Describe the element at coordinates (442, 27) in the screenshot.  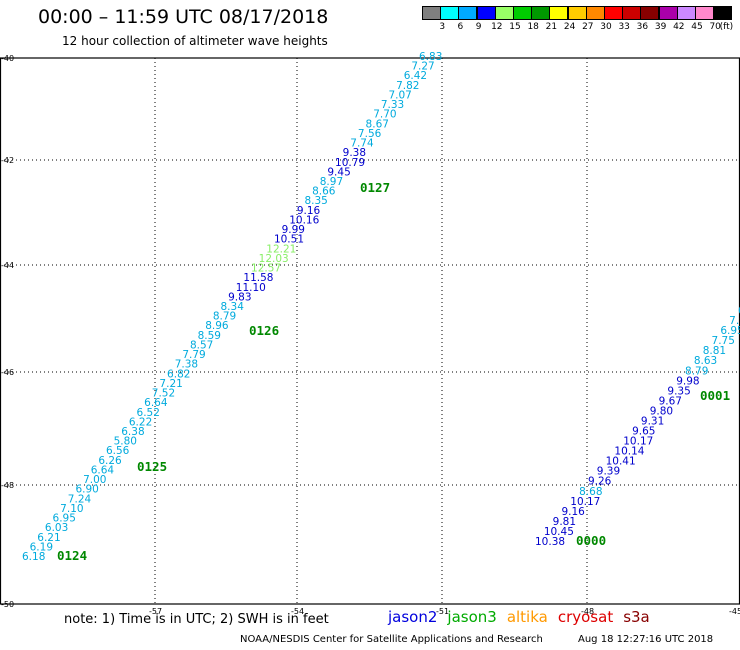
I see `colorbar-label: 3` at that location.